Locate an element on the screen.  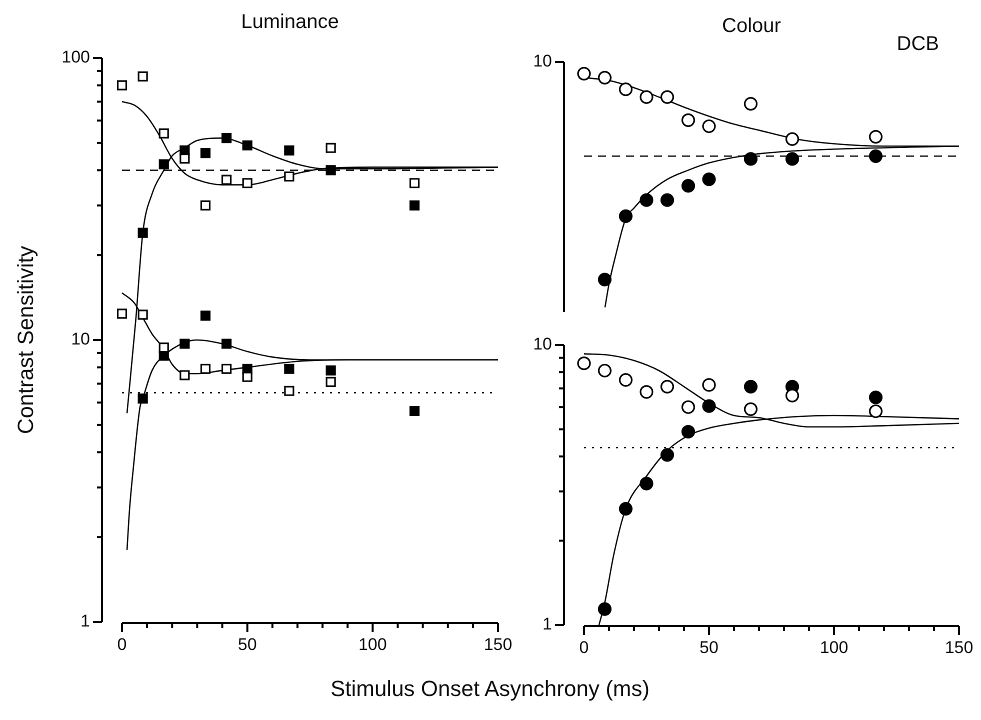
x-axis-title: Stimulus Onset Asynchrony (ms) is located at coordinates (490, 689).